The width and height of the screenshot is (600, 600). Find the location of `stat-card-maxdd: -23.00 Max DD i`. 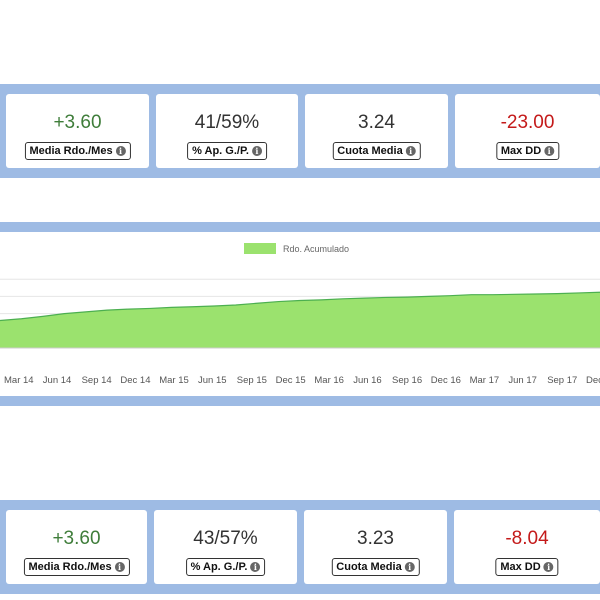

stat-card-maxdd: -23.00 Max DD i is located at coordinates (527, 131).